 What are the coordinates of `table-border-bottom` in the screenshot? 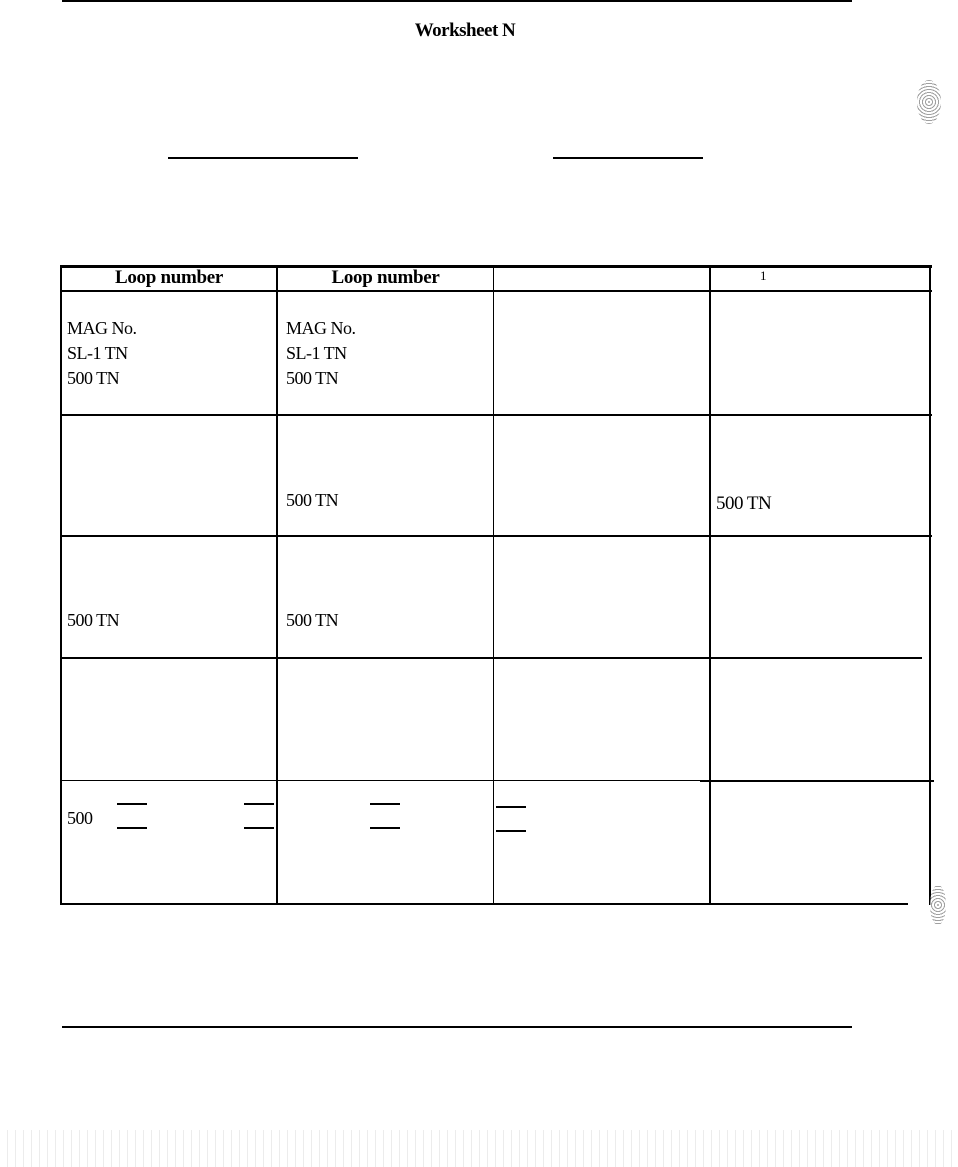 It's located at (484, 904).